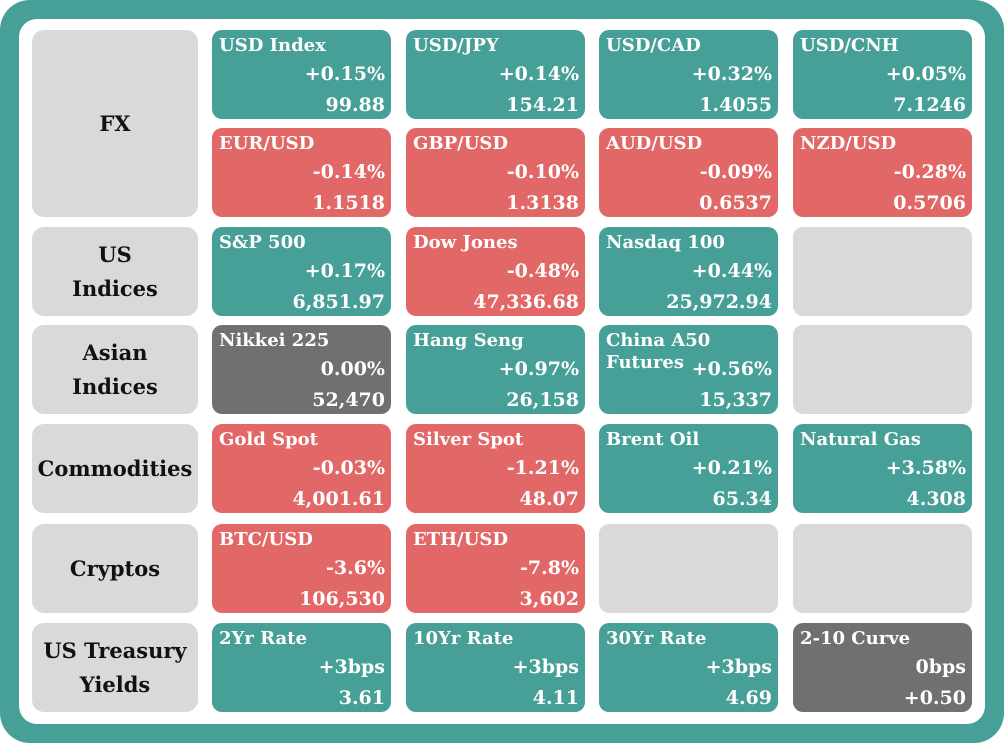 The height and width of the screenshot is (743, 1004). Describe the element at coordinates (267, 143) in the screenshot. I see `tile-name: EUR/USD` at that location.